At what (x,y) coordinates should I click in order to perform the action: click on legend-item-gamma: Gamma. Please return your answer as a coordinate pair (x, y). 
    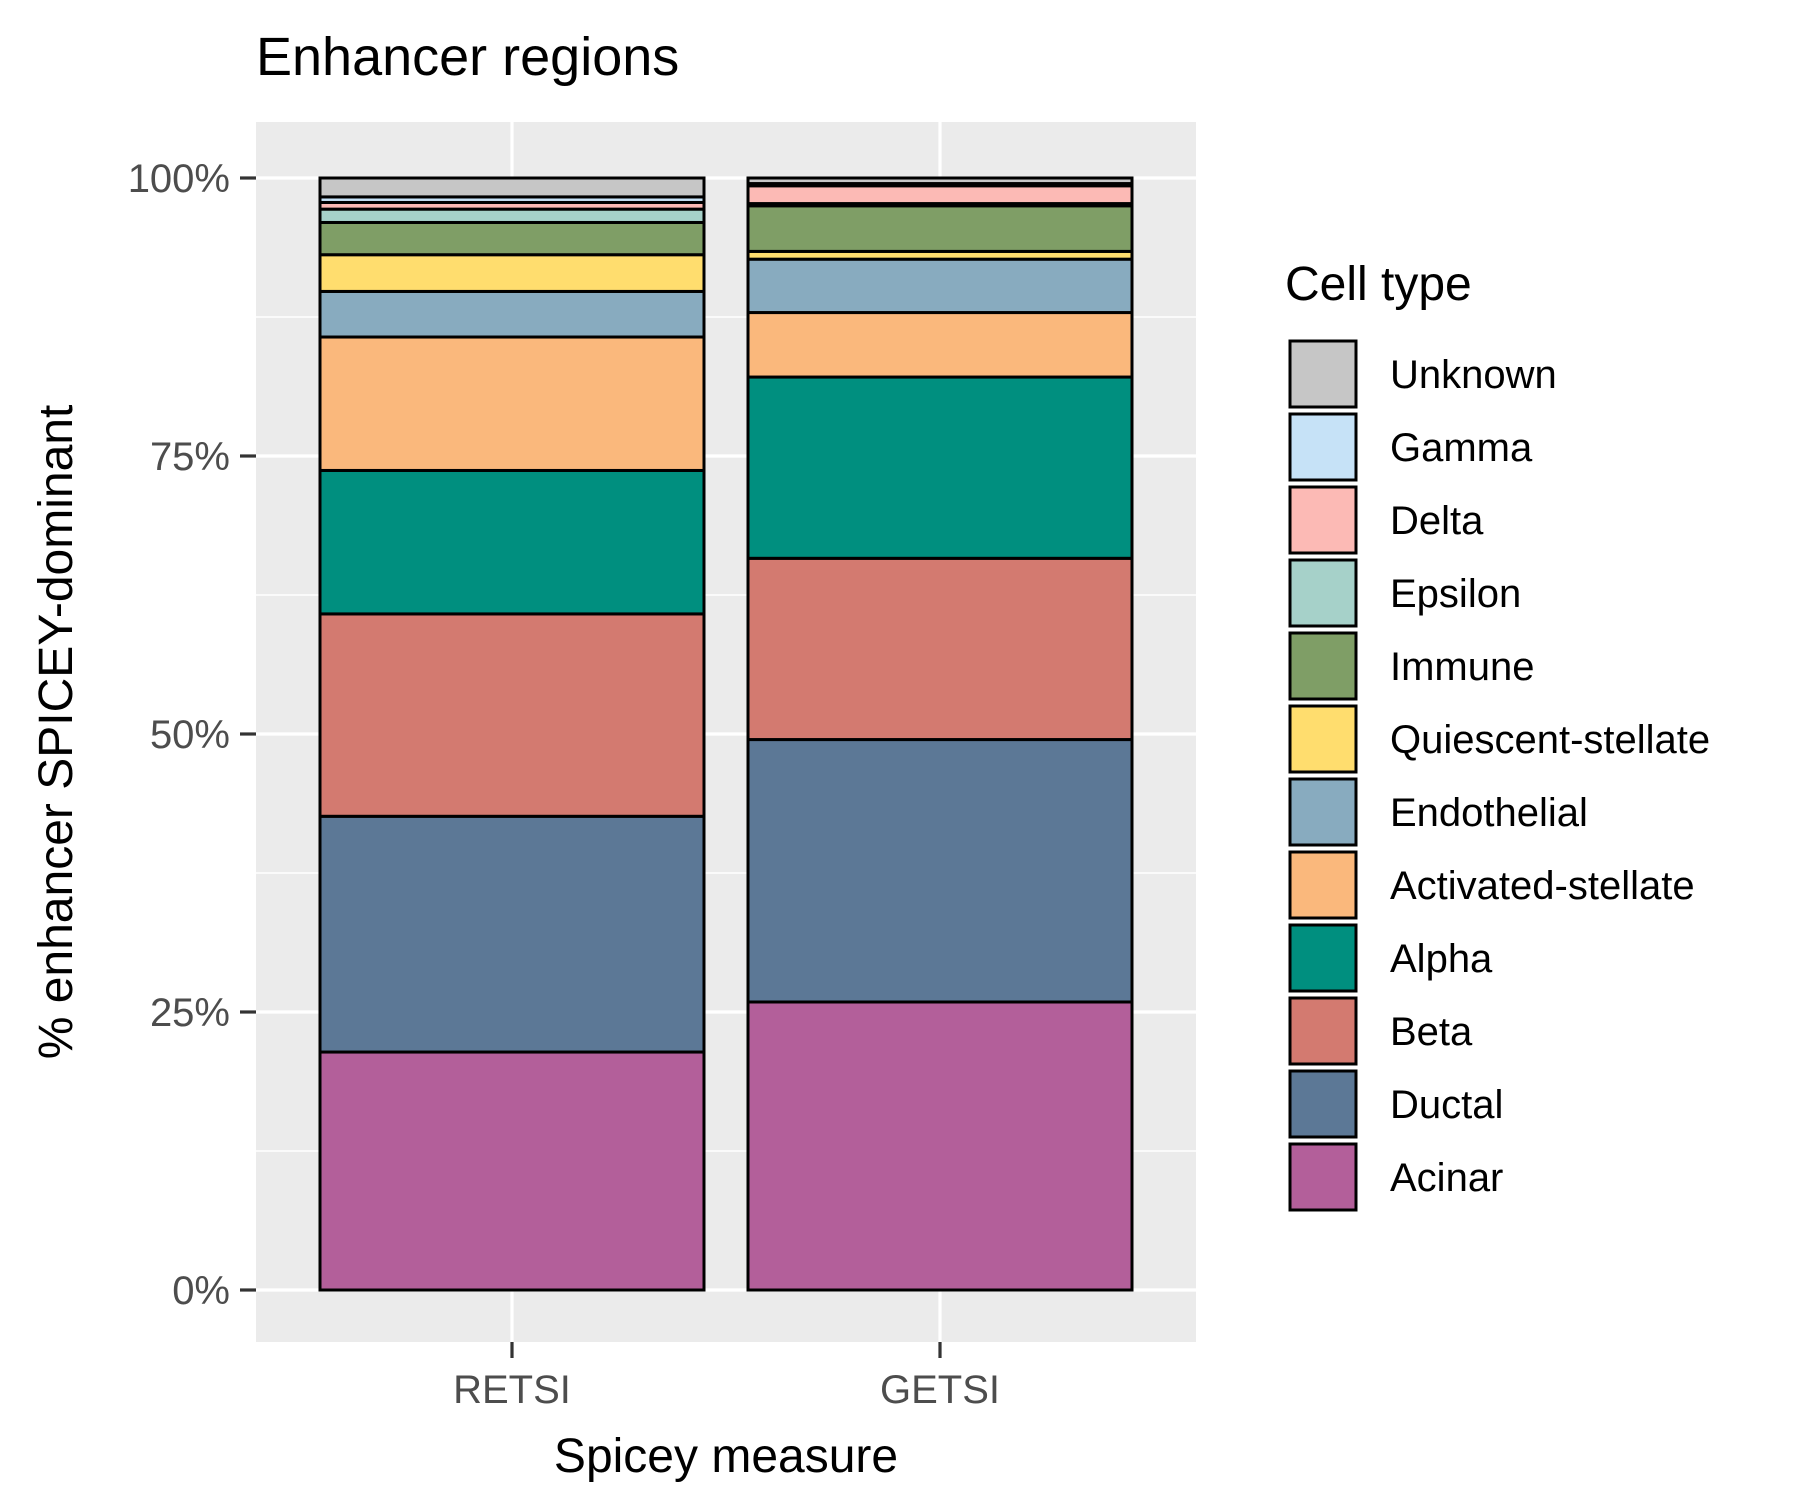
    Looking at the image, I should click on (1410, 447).